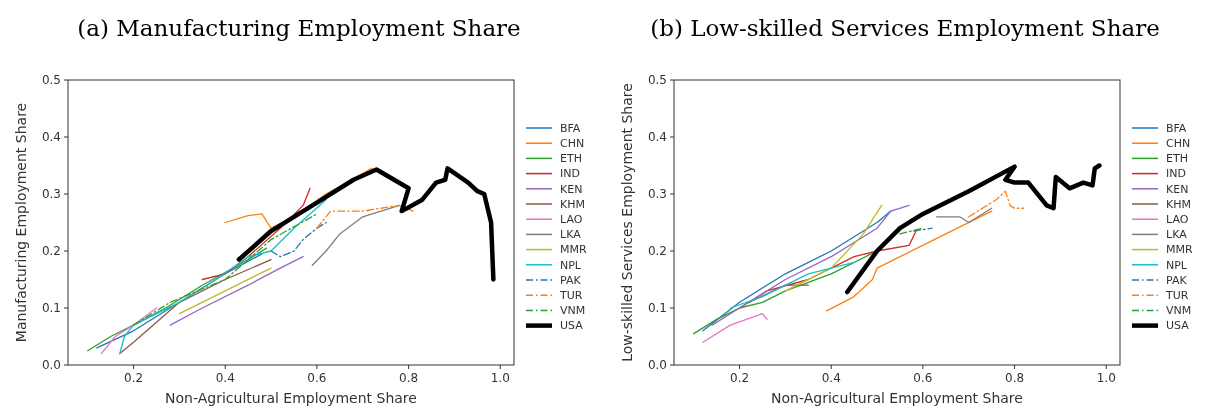 Image resolution: width=1212 pixels, height=413 pixels. What do you see at coordinates (627, 222) in the screenshot?
I see `y-axis-title: Low-skilled Services Employment Share` at bounding box center [627, 222].